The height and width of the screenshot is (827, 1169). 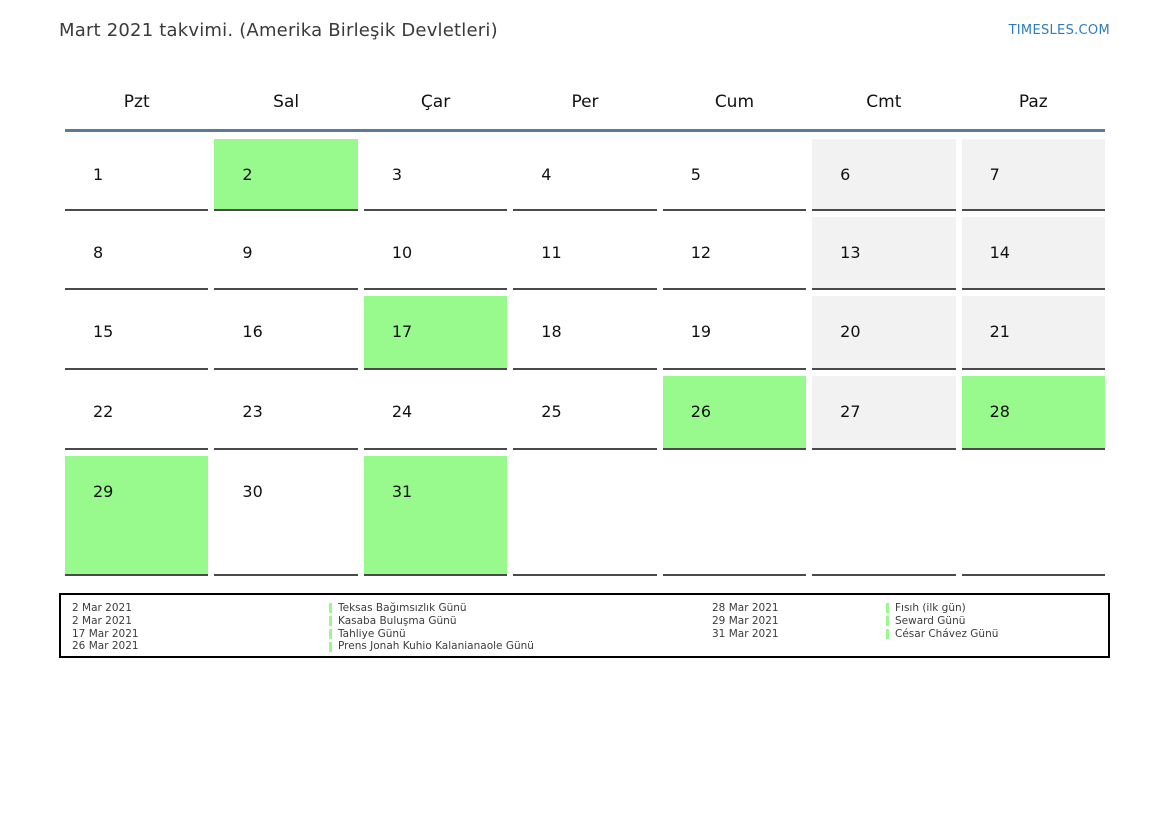 What do you see at coordinates (850, 411) in the screenshot?
I see `day-number: 27` at bounding box center [850, 411].